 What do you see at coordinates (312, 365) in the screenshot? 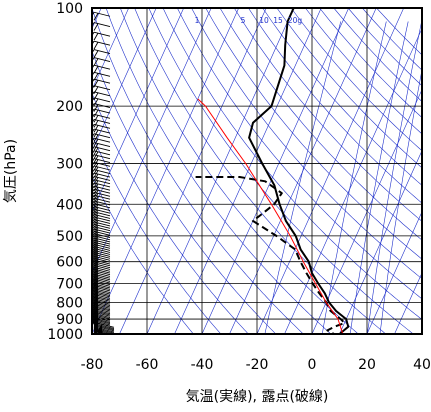
I see `x-tick-label: 0` at bounding box center [312, 365].